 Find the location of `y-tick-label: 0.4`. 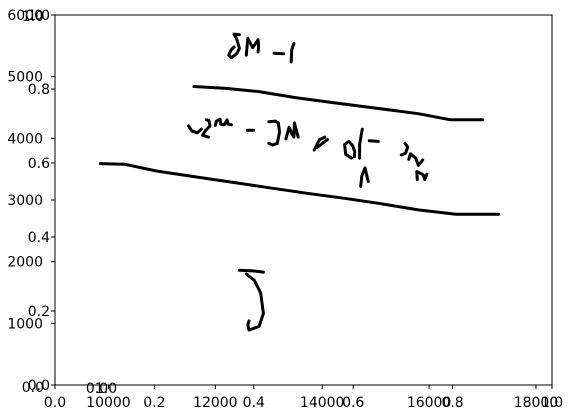

y-tick-label: 0.4 is located at coordinates (39, 238).